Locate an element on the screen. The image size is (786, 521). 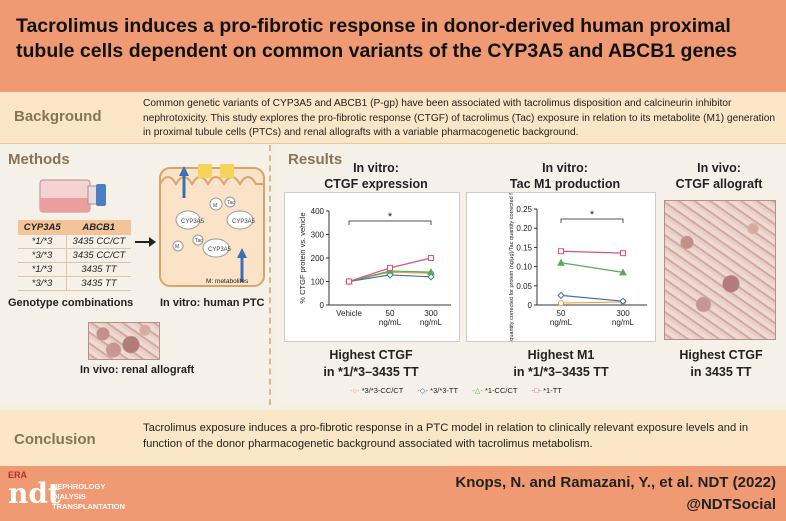
table-row: *1/*3 3435 CC/CT is located at coordinates (74, 242).